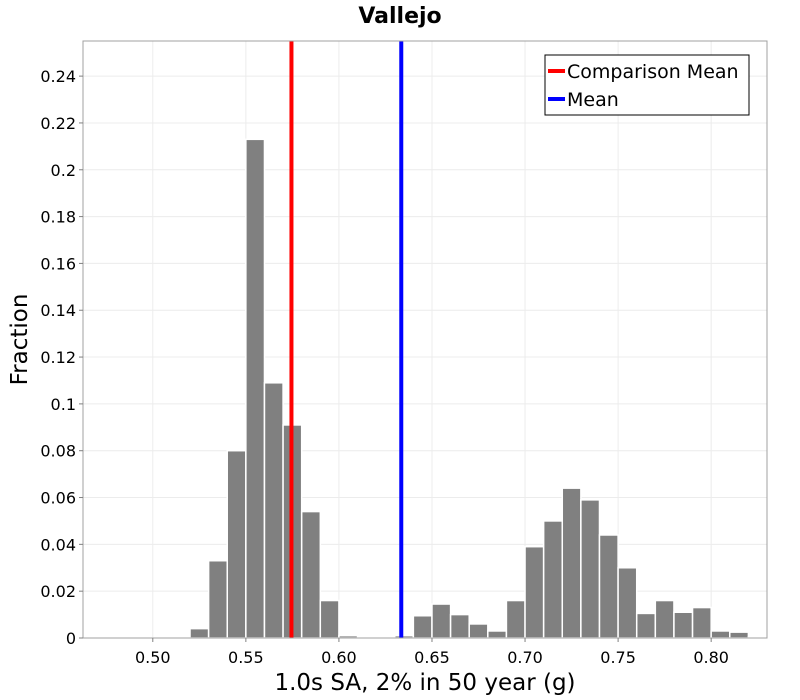  I want to click on x-axis-ticks: 0.50 0.55 0.60 0.65 0.70 0.75 0.80, so click(432, 652).